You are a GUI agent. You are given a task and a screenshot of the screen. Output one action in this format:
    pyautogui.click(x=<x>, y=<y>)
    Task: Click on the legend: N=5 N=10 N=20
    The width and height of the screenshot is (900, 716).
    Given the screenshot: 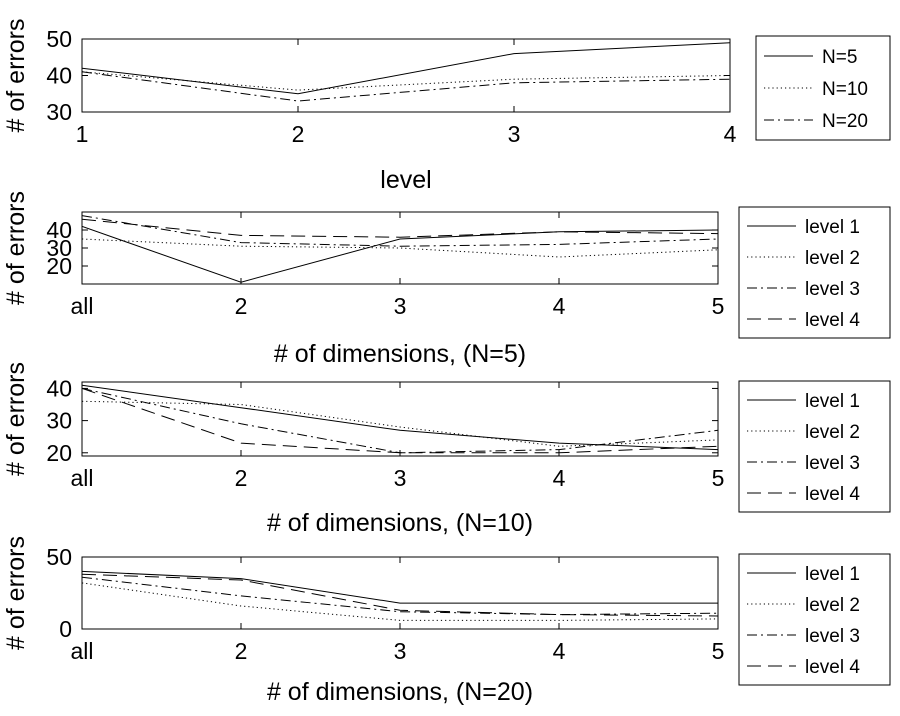 What is the action you would take?
    pyautogui.click(x=823, y=88)
    